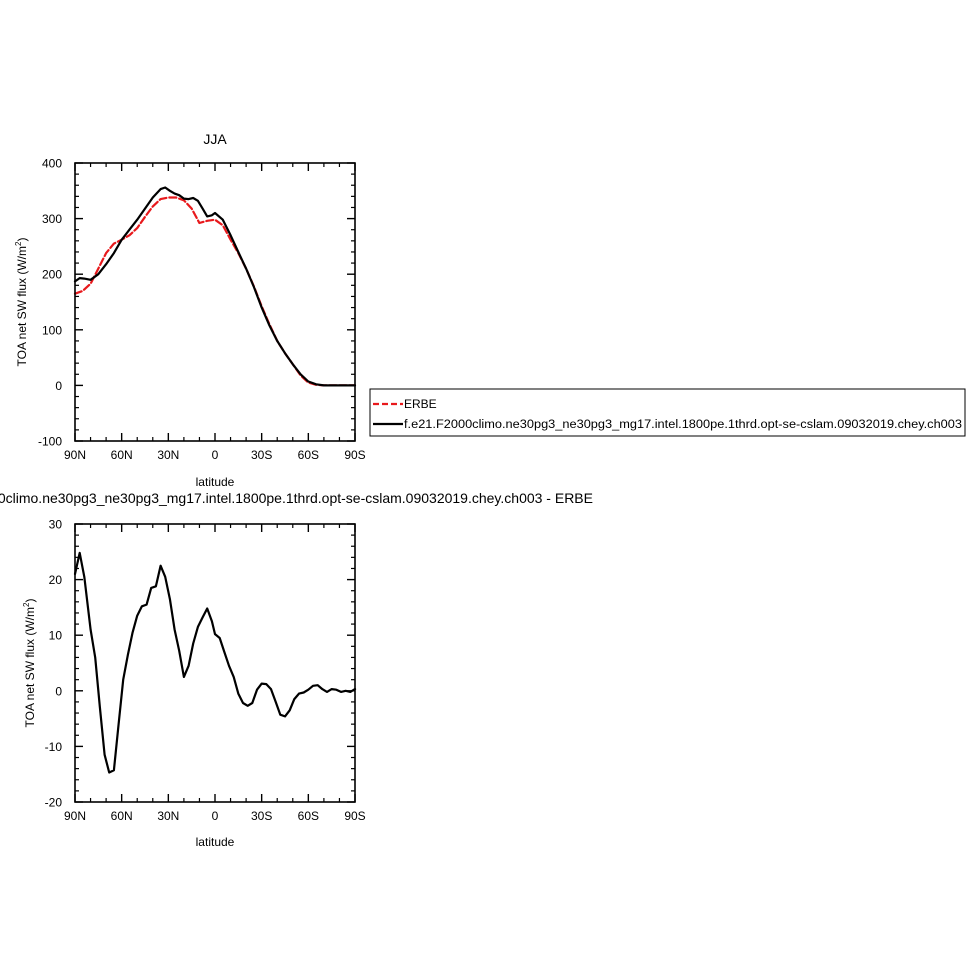 Image resolution: width=979 pixels, height=979 pixels. What do you see at coordinates (168, 455) in the screenshot?
I see `top-chart-x-tick-label: 30N` at bounding box center [168, 455].